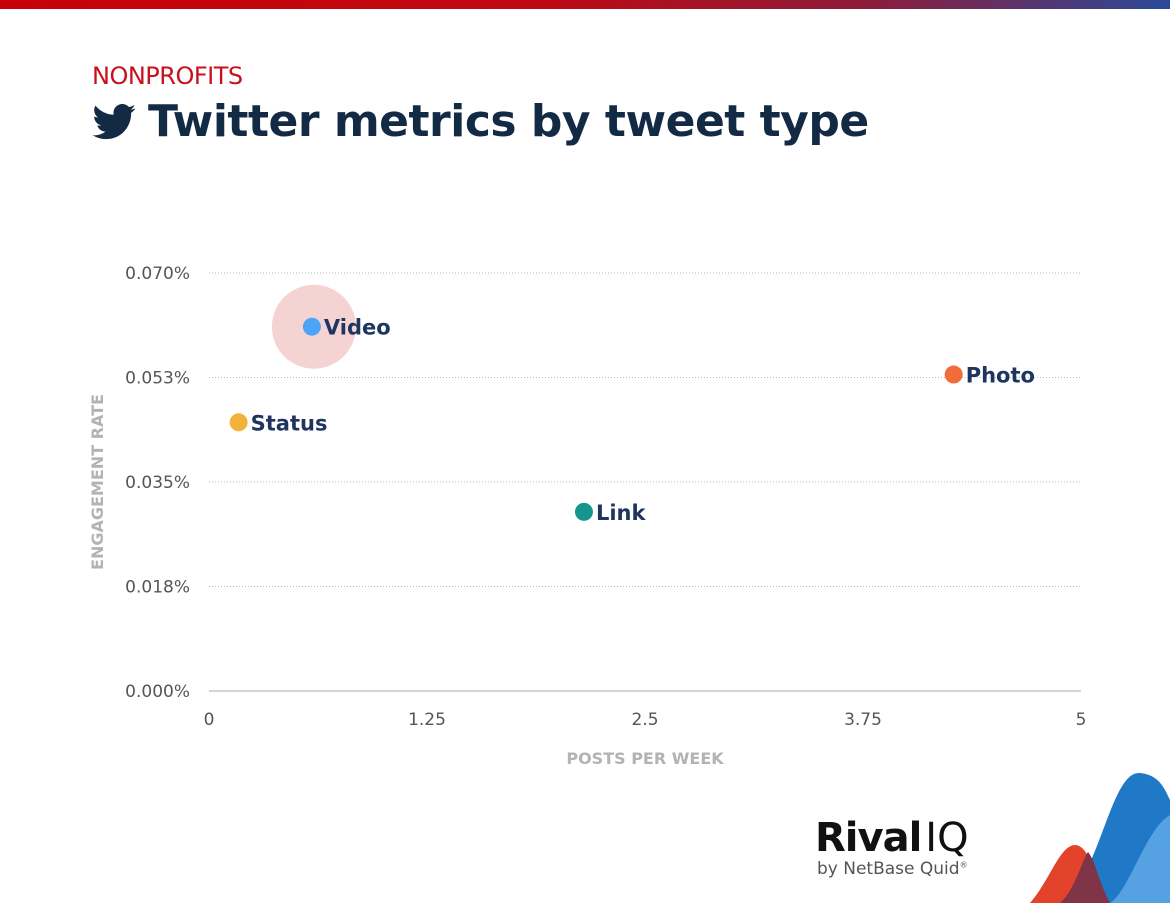 This screenshot has height=903, width=1170. I want to click on rival-iq-logo: Rival IQ by NetBase Quid®, so click(892, 847).